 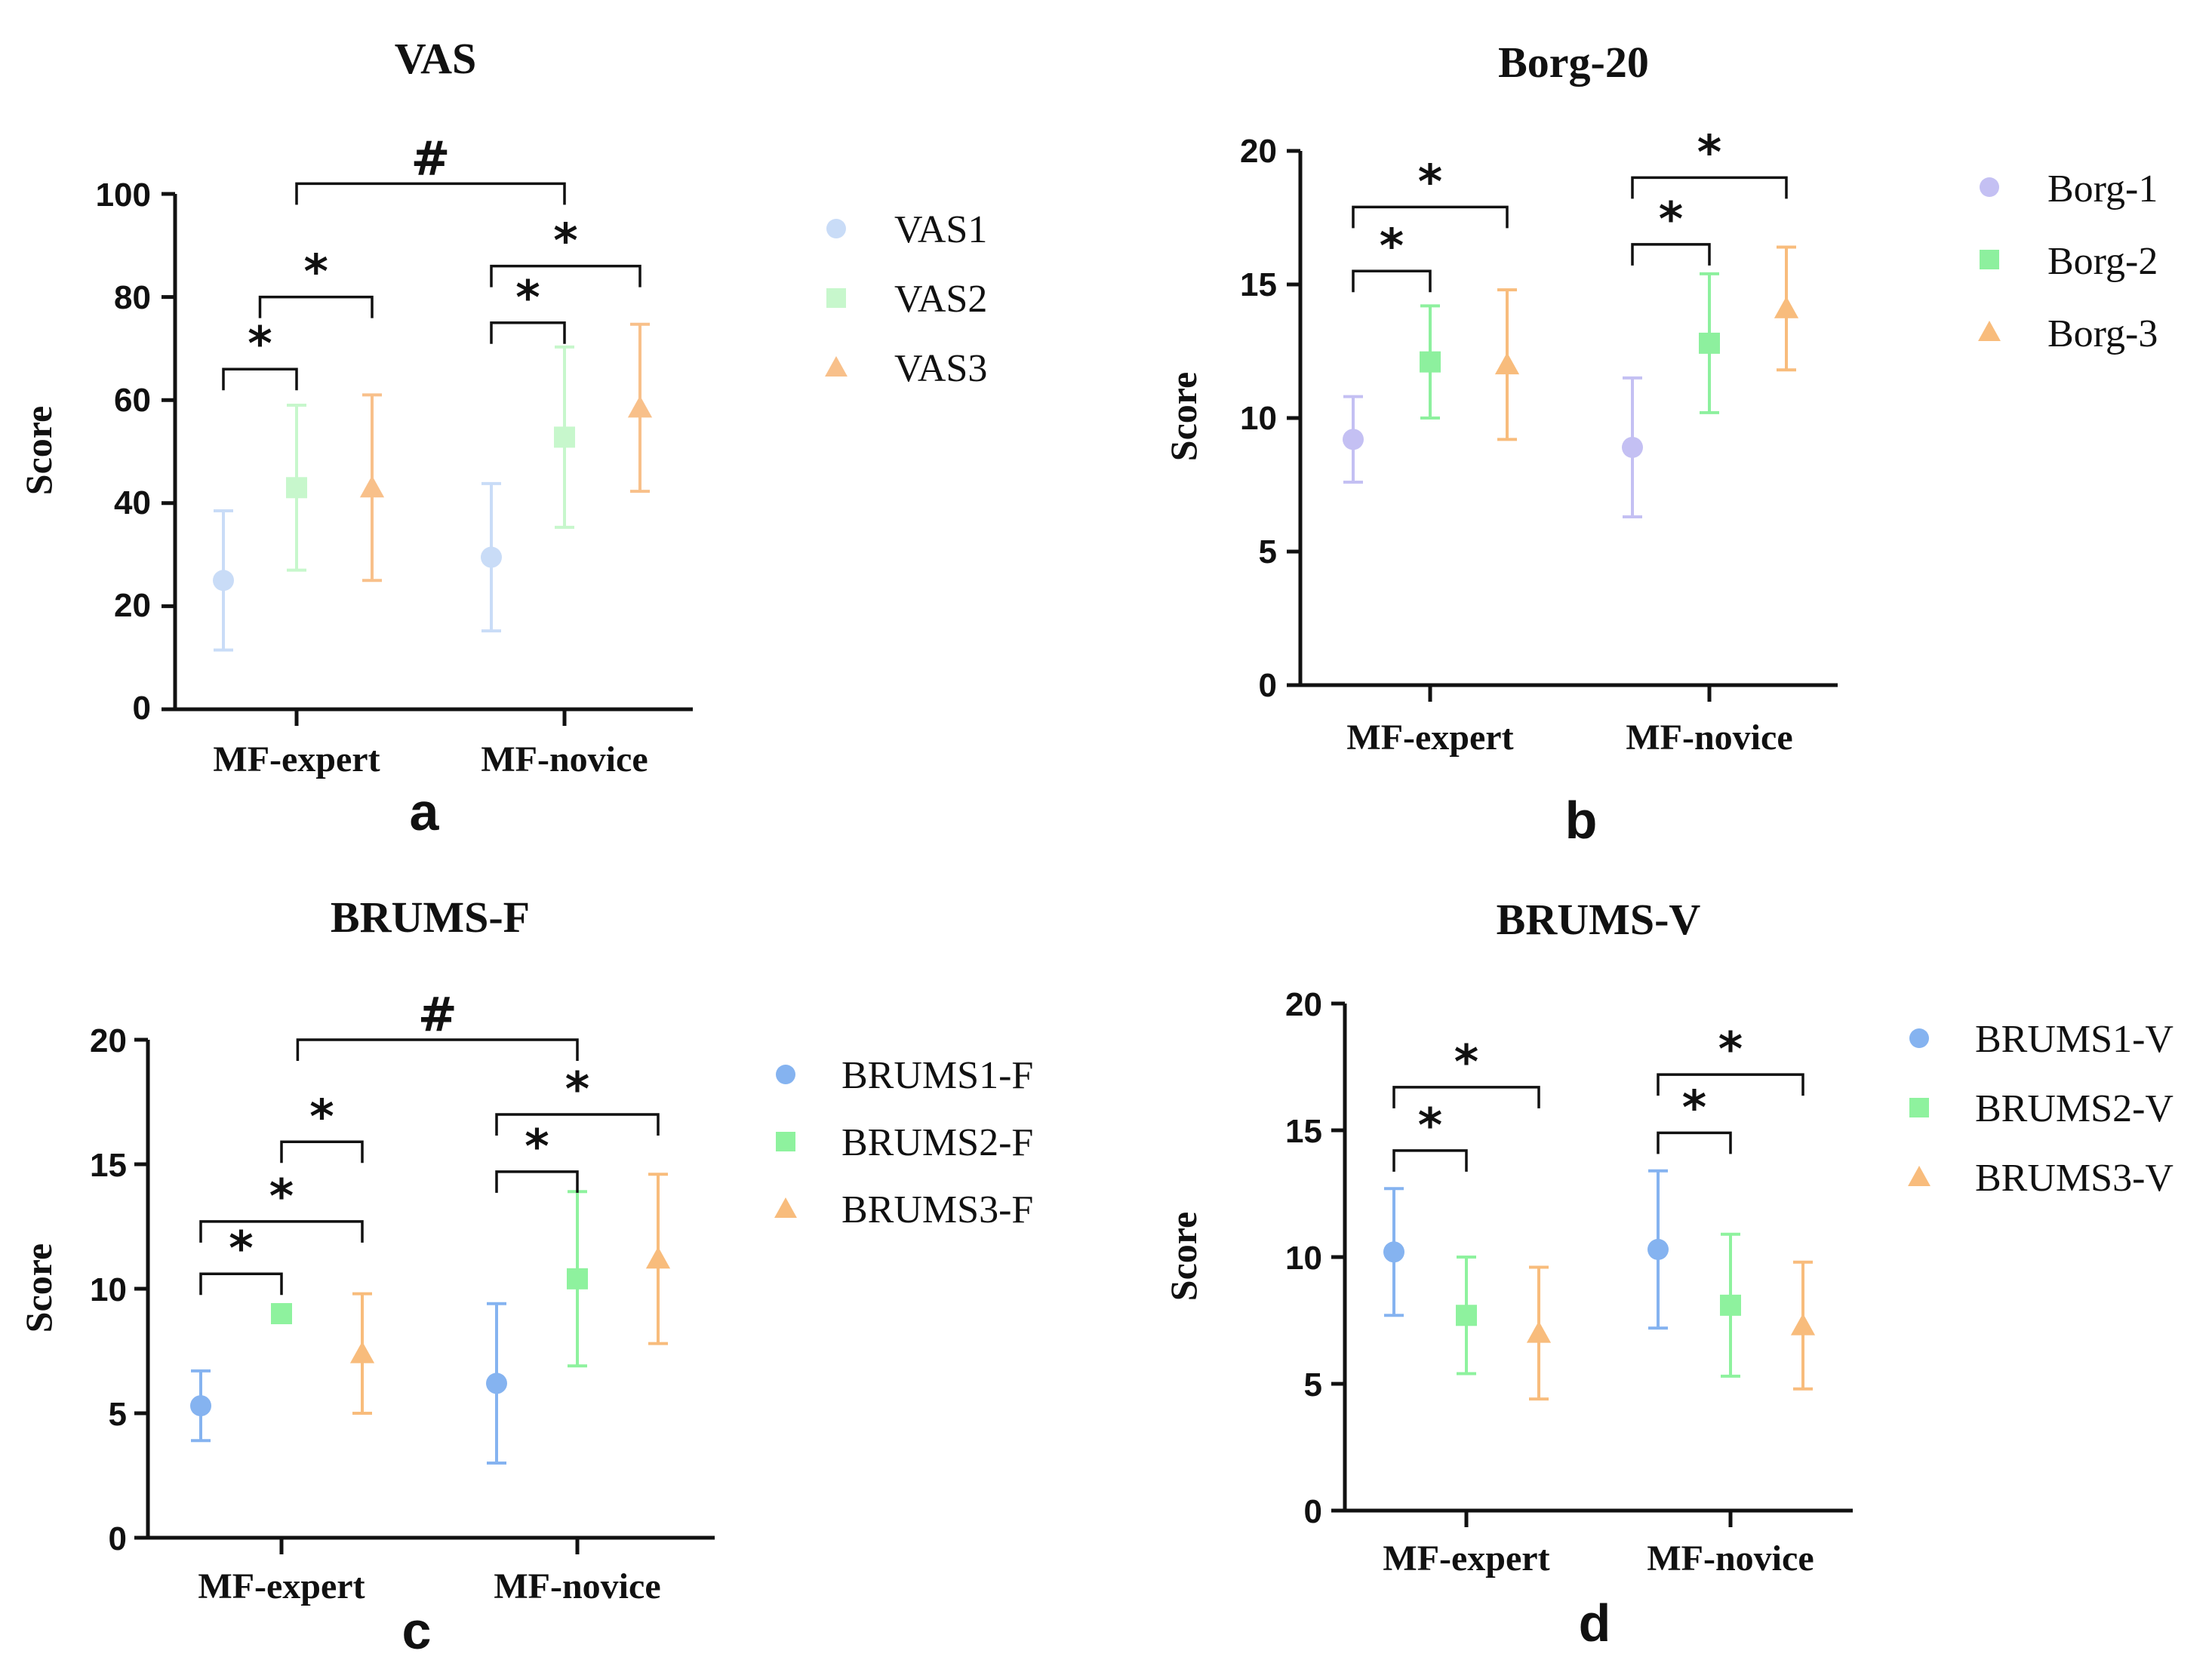 What do you see at coordinates (1599, 919) in the screenshot?
I see `chart-title: BRUMS-V` at bounding box center [1599, 919].